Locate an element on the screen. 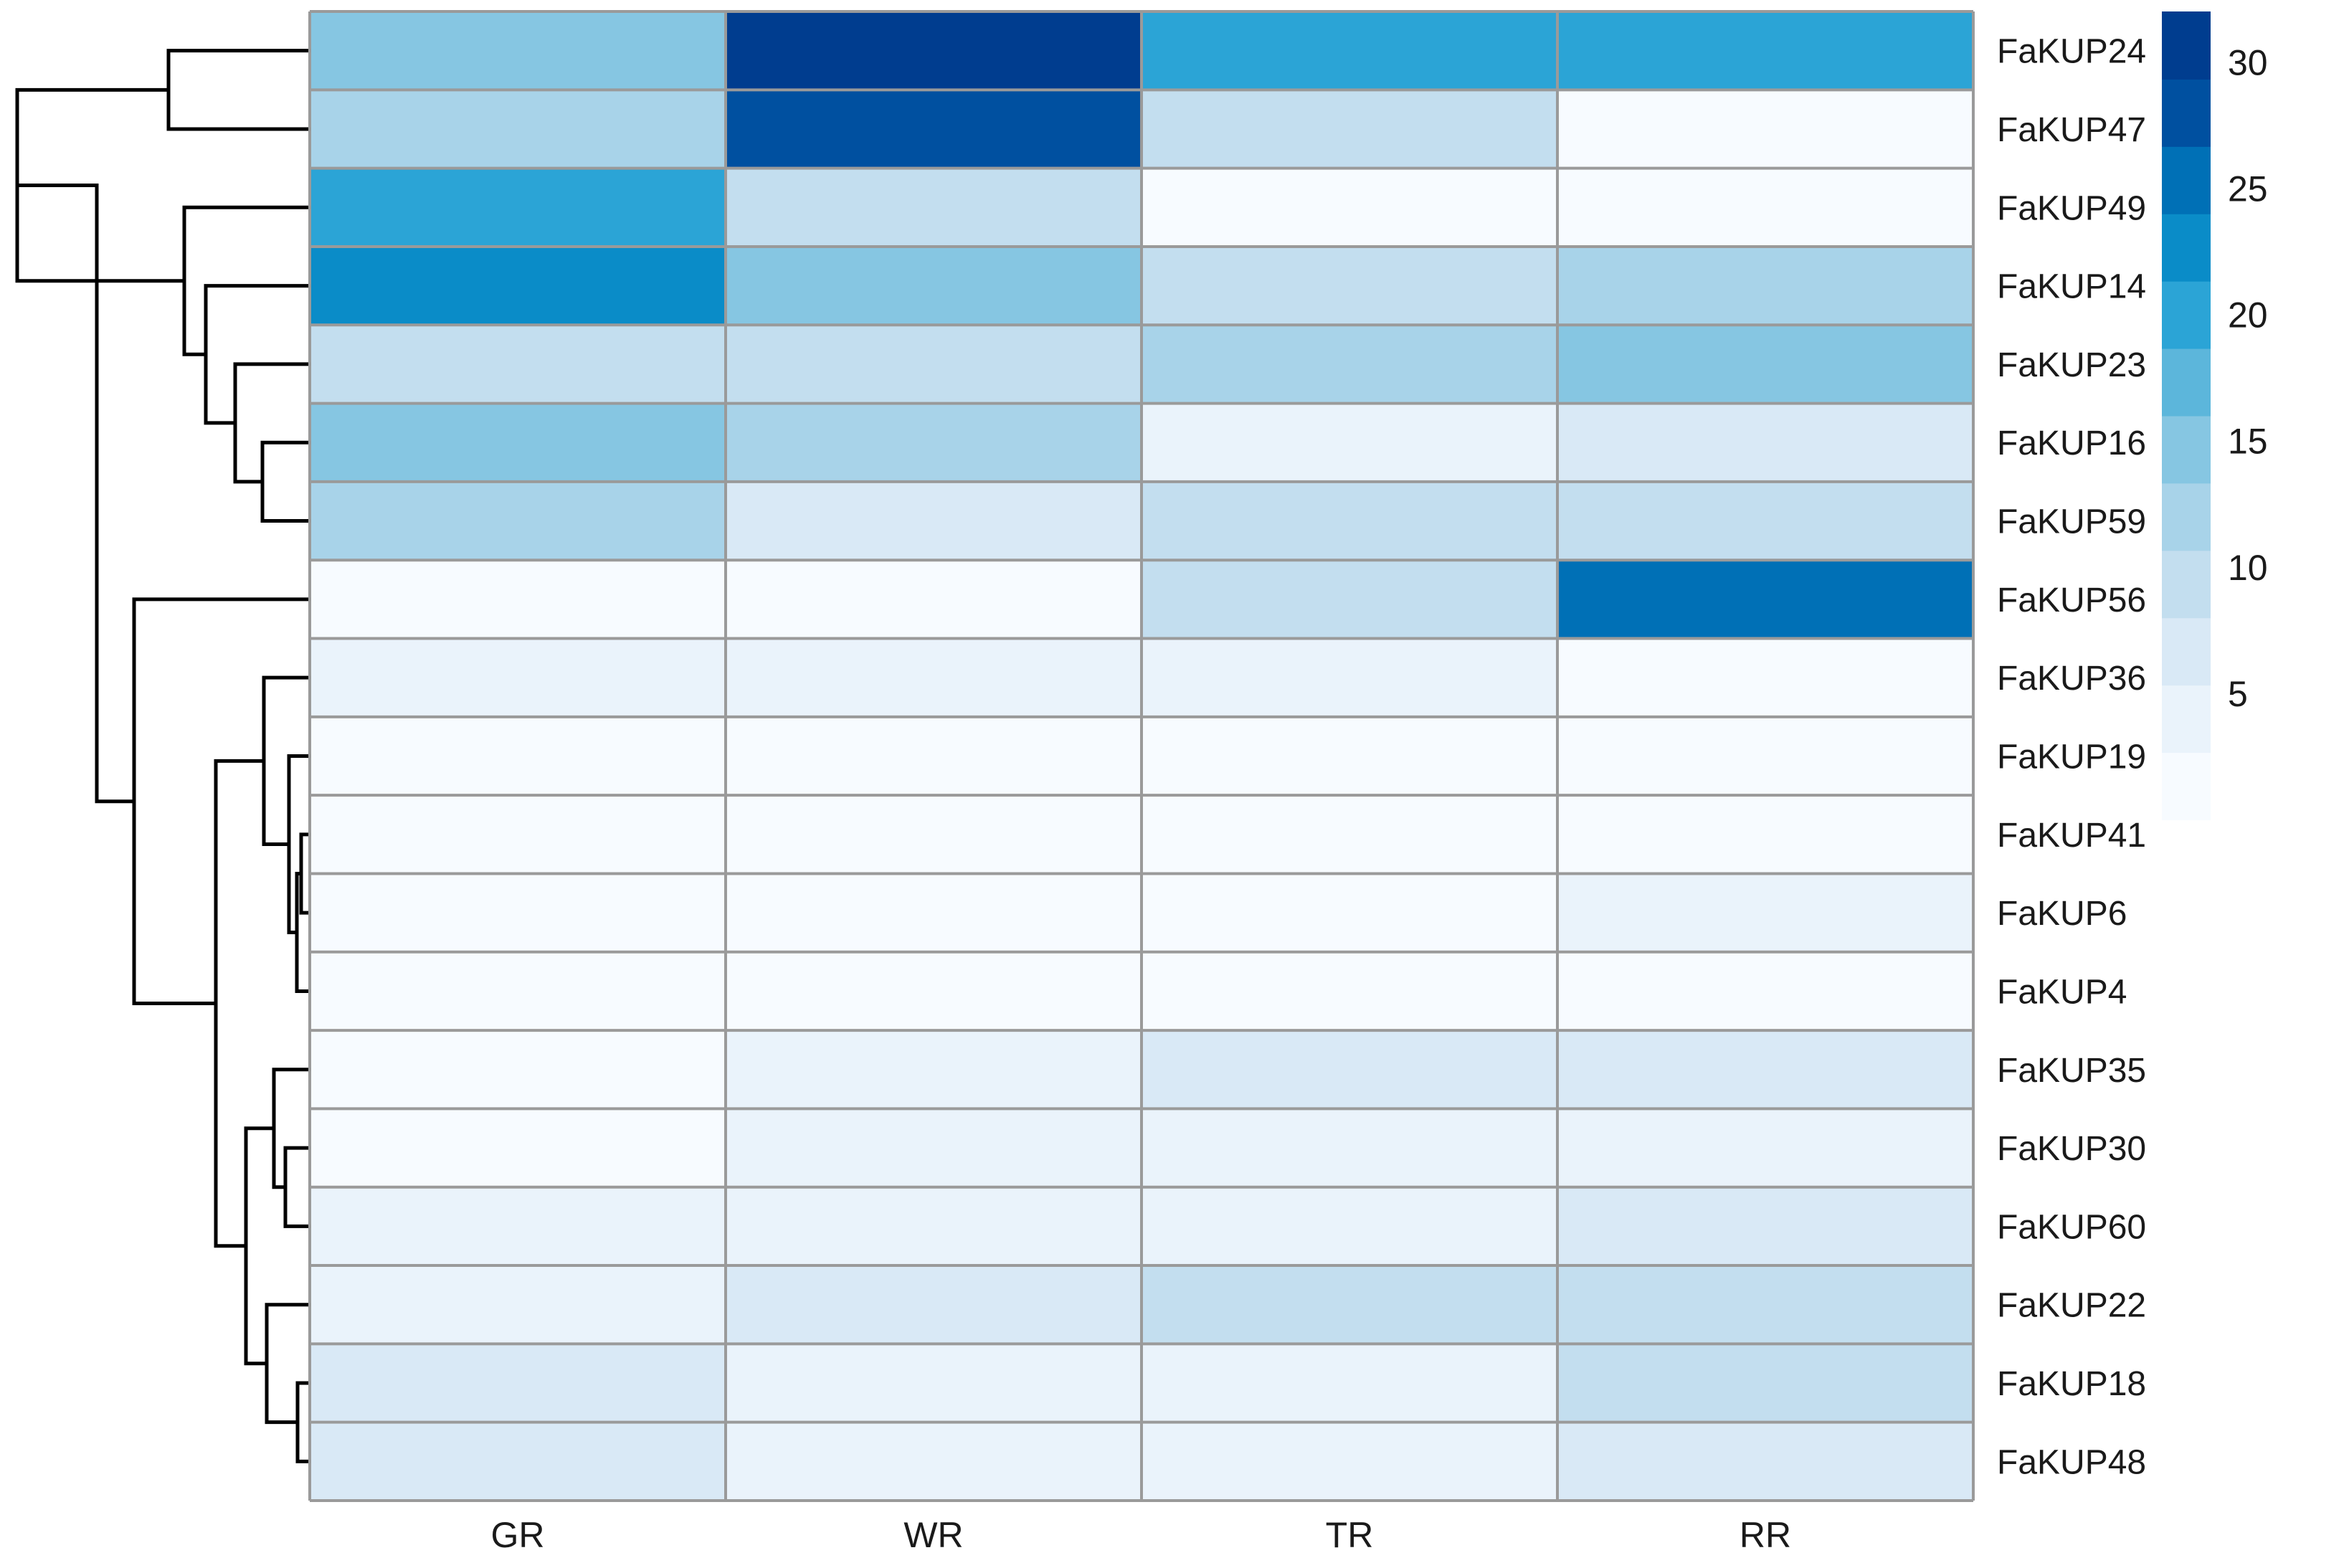 This screenshot has width=2349, height=1568. color-legend: 5 10 15 20 25 30 is located at coordinates (2215, 415).